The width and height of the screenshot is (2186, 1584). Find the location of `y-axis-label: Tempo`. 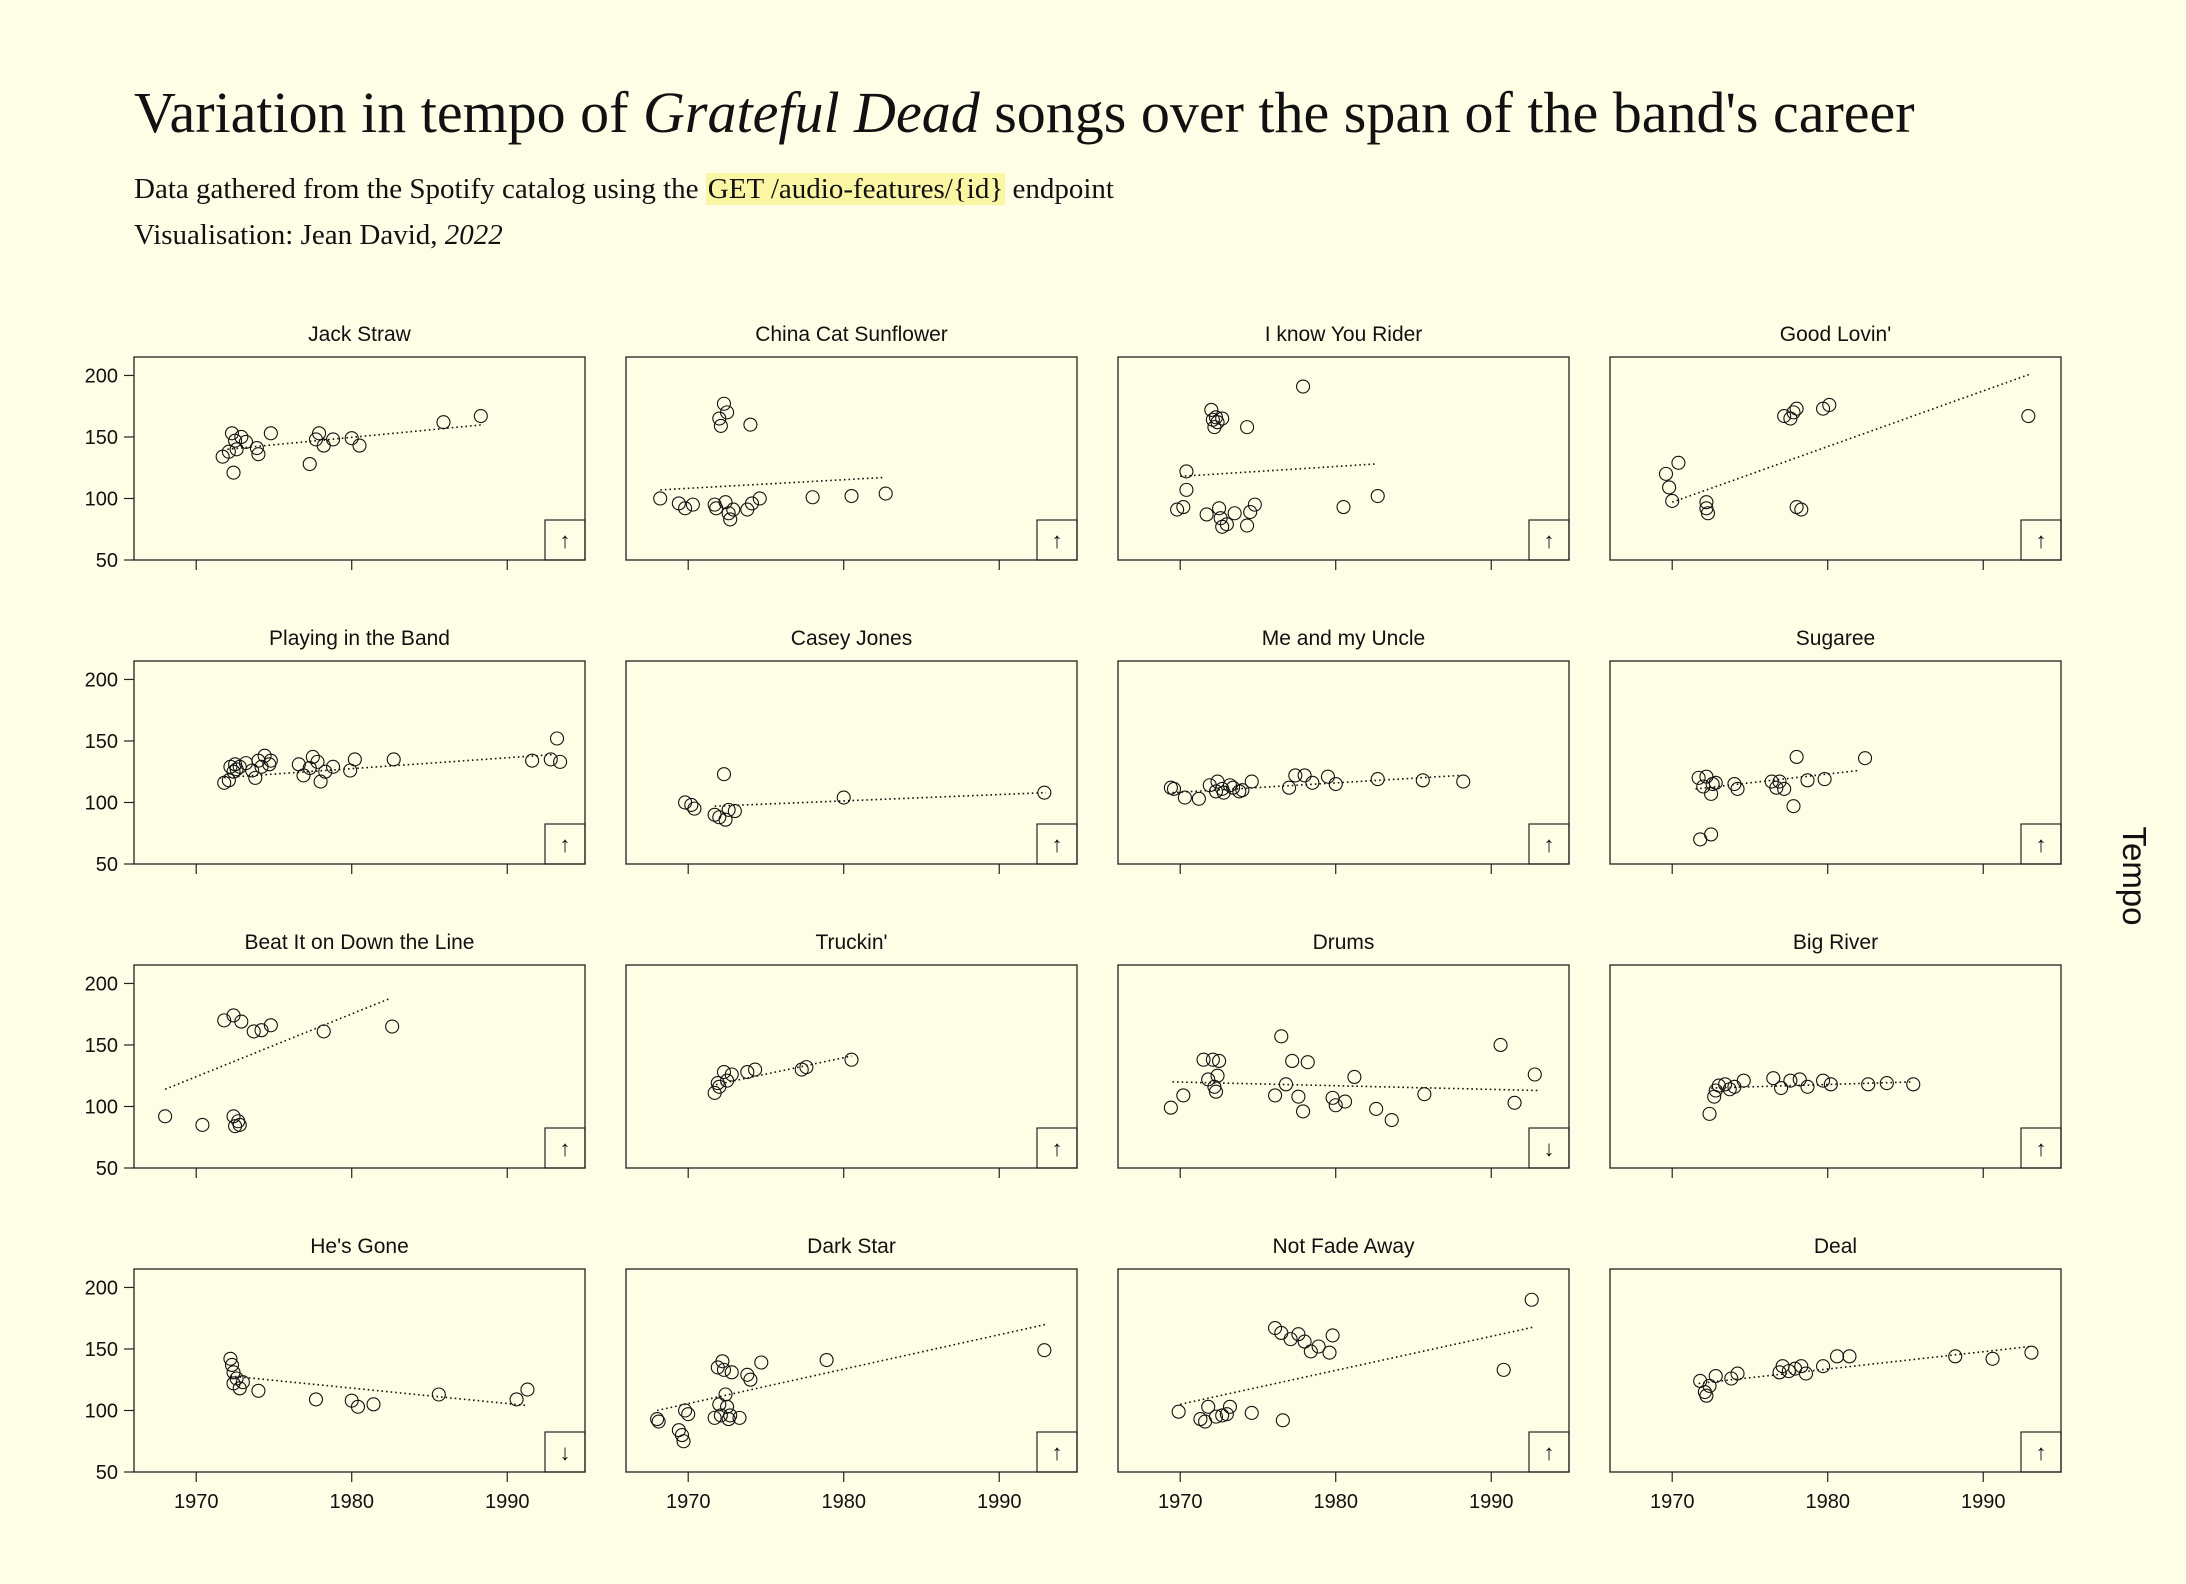

y-axis-label: Tempo is located at coordinates (2134, 875).